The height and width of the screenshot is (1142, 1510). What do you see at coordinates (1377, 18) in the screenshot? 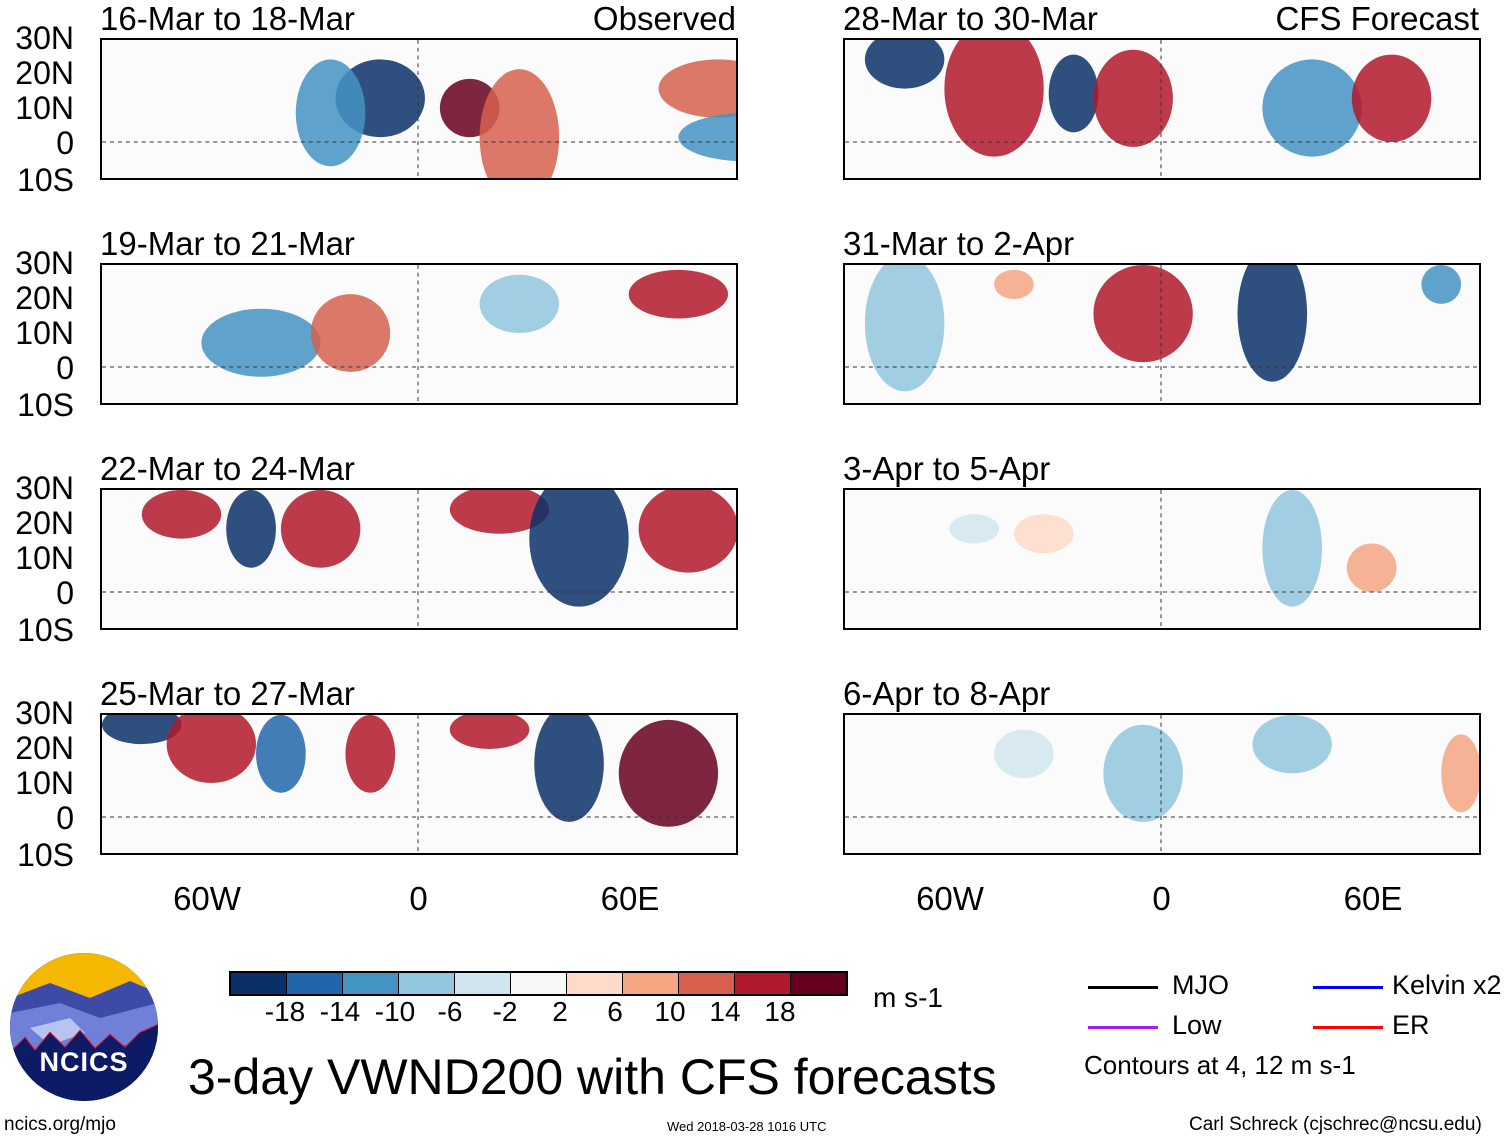
I see `panel-tag: CFS Forecast` at bounding box center [1377, 18].